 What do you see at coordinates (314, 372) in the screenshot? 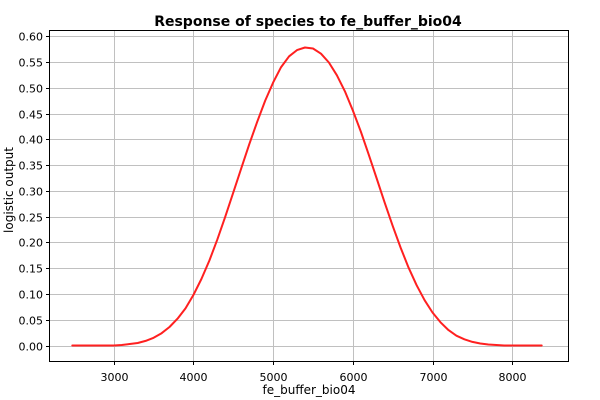
I see `x-axis: 3000 4000 5000 6000 7000 8000` at bounding box center [314, 372].